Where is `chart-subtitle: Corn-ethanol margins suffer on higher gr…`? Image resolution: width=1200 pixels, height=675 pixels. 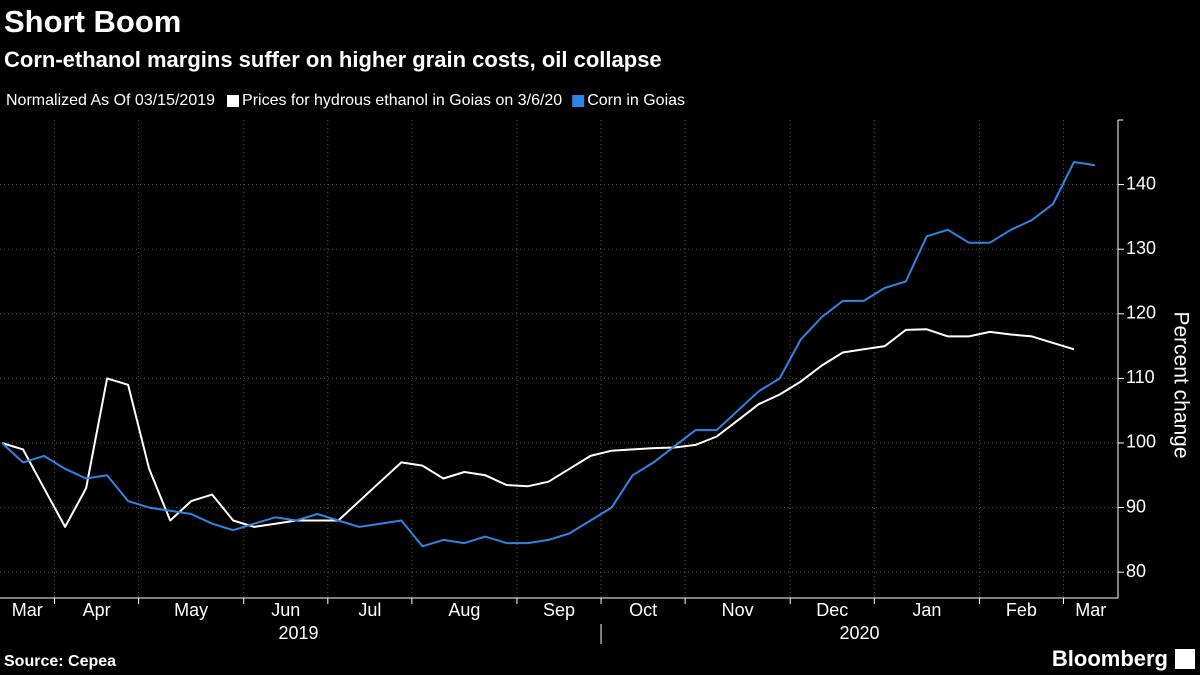
chart-subtitle: Corn-ethanol margins suffer on higher gr… is located at coordinates (333, 59).